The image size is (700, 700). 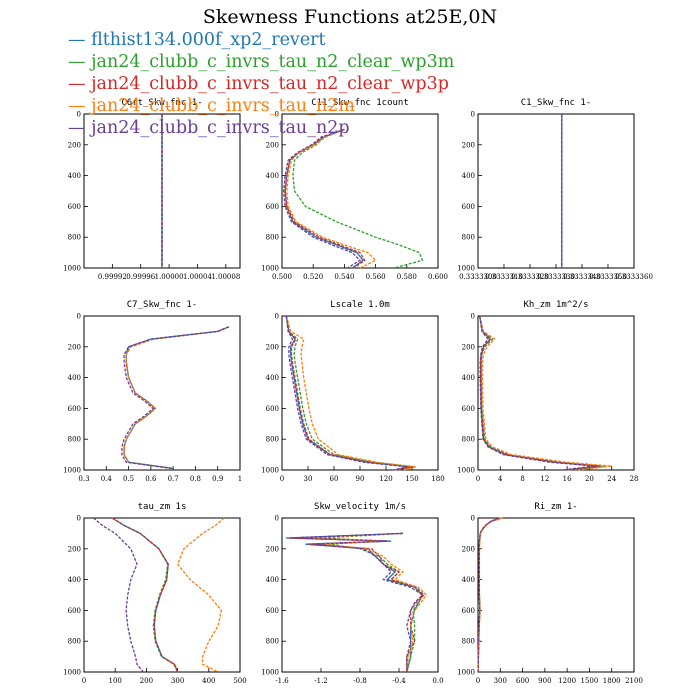 I want to click on plot-title: C1_Skw_fnc 1-, so click(x=556, y=103).